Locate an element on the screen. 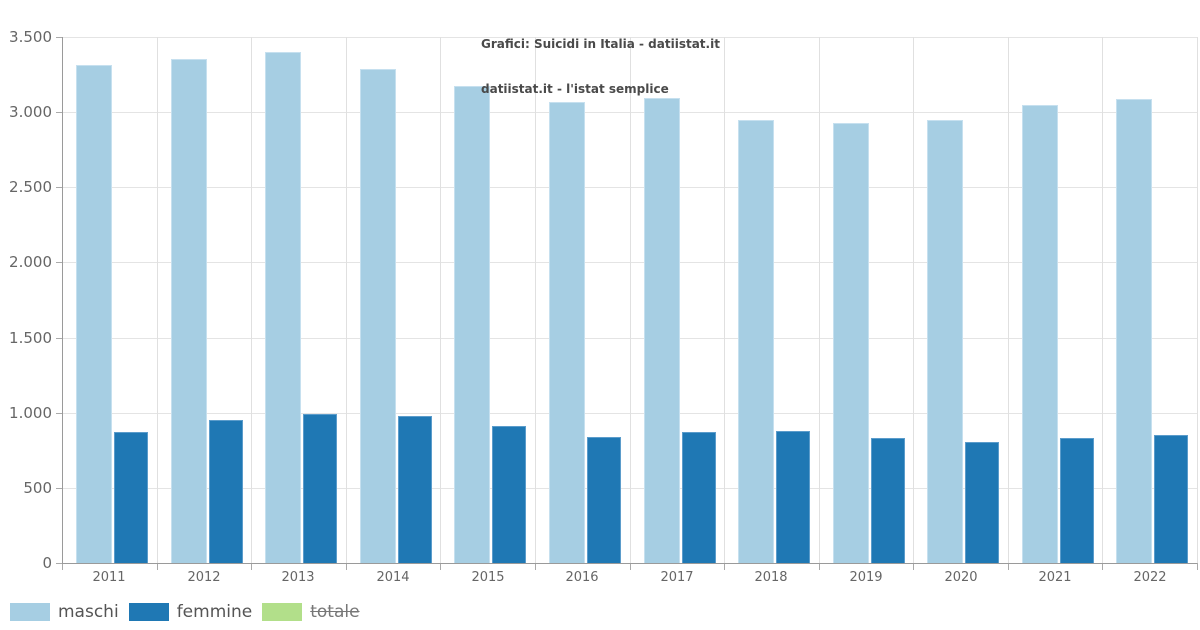 This screenshot has height=630, width=1200. x-axis-label-2018: 2018 is located at coordinates (771, 577).